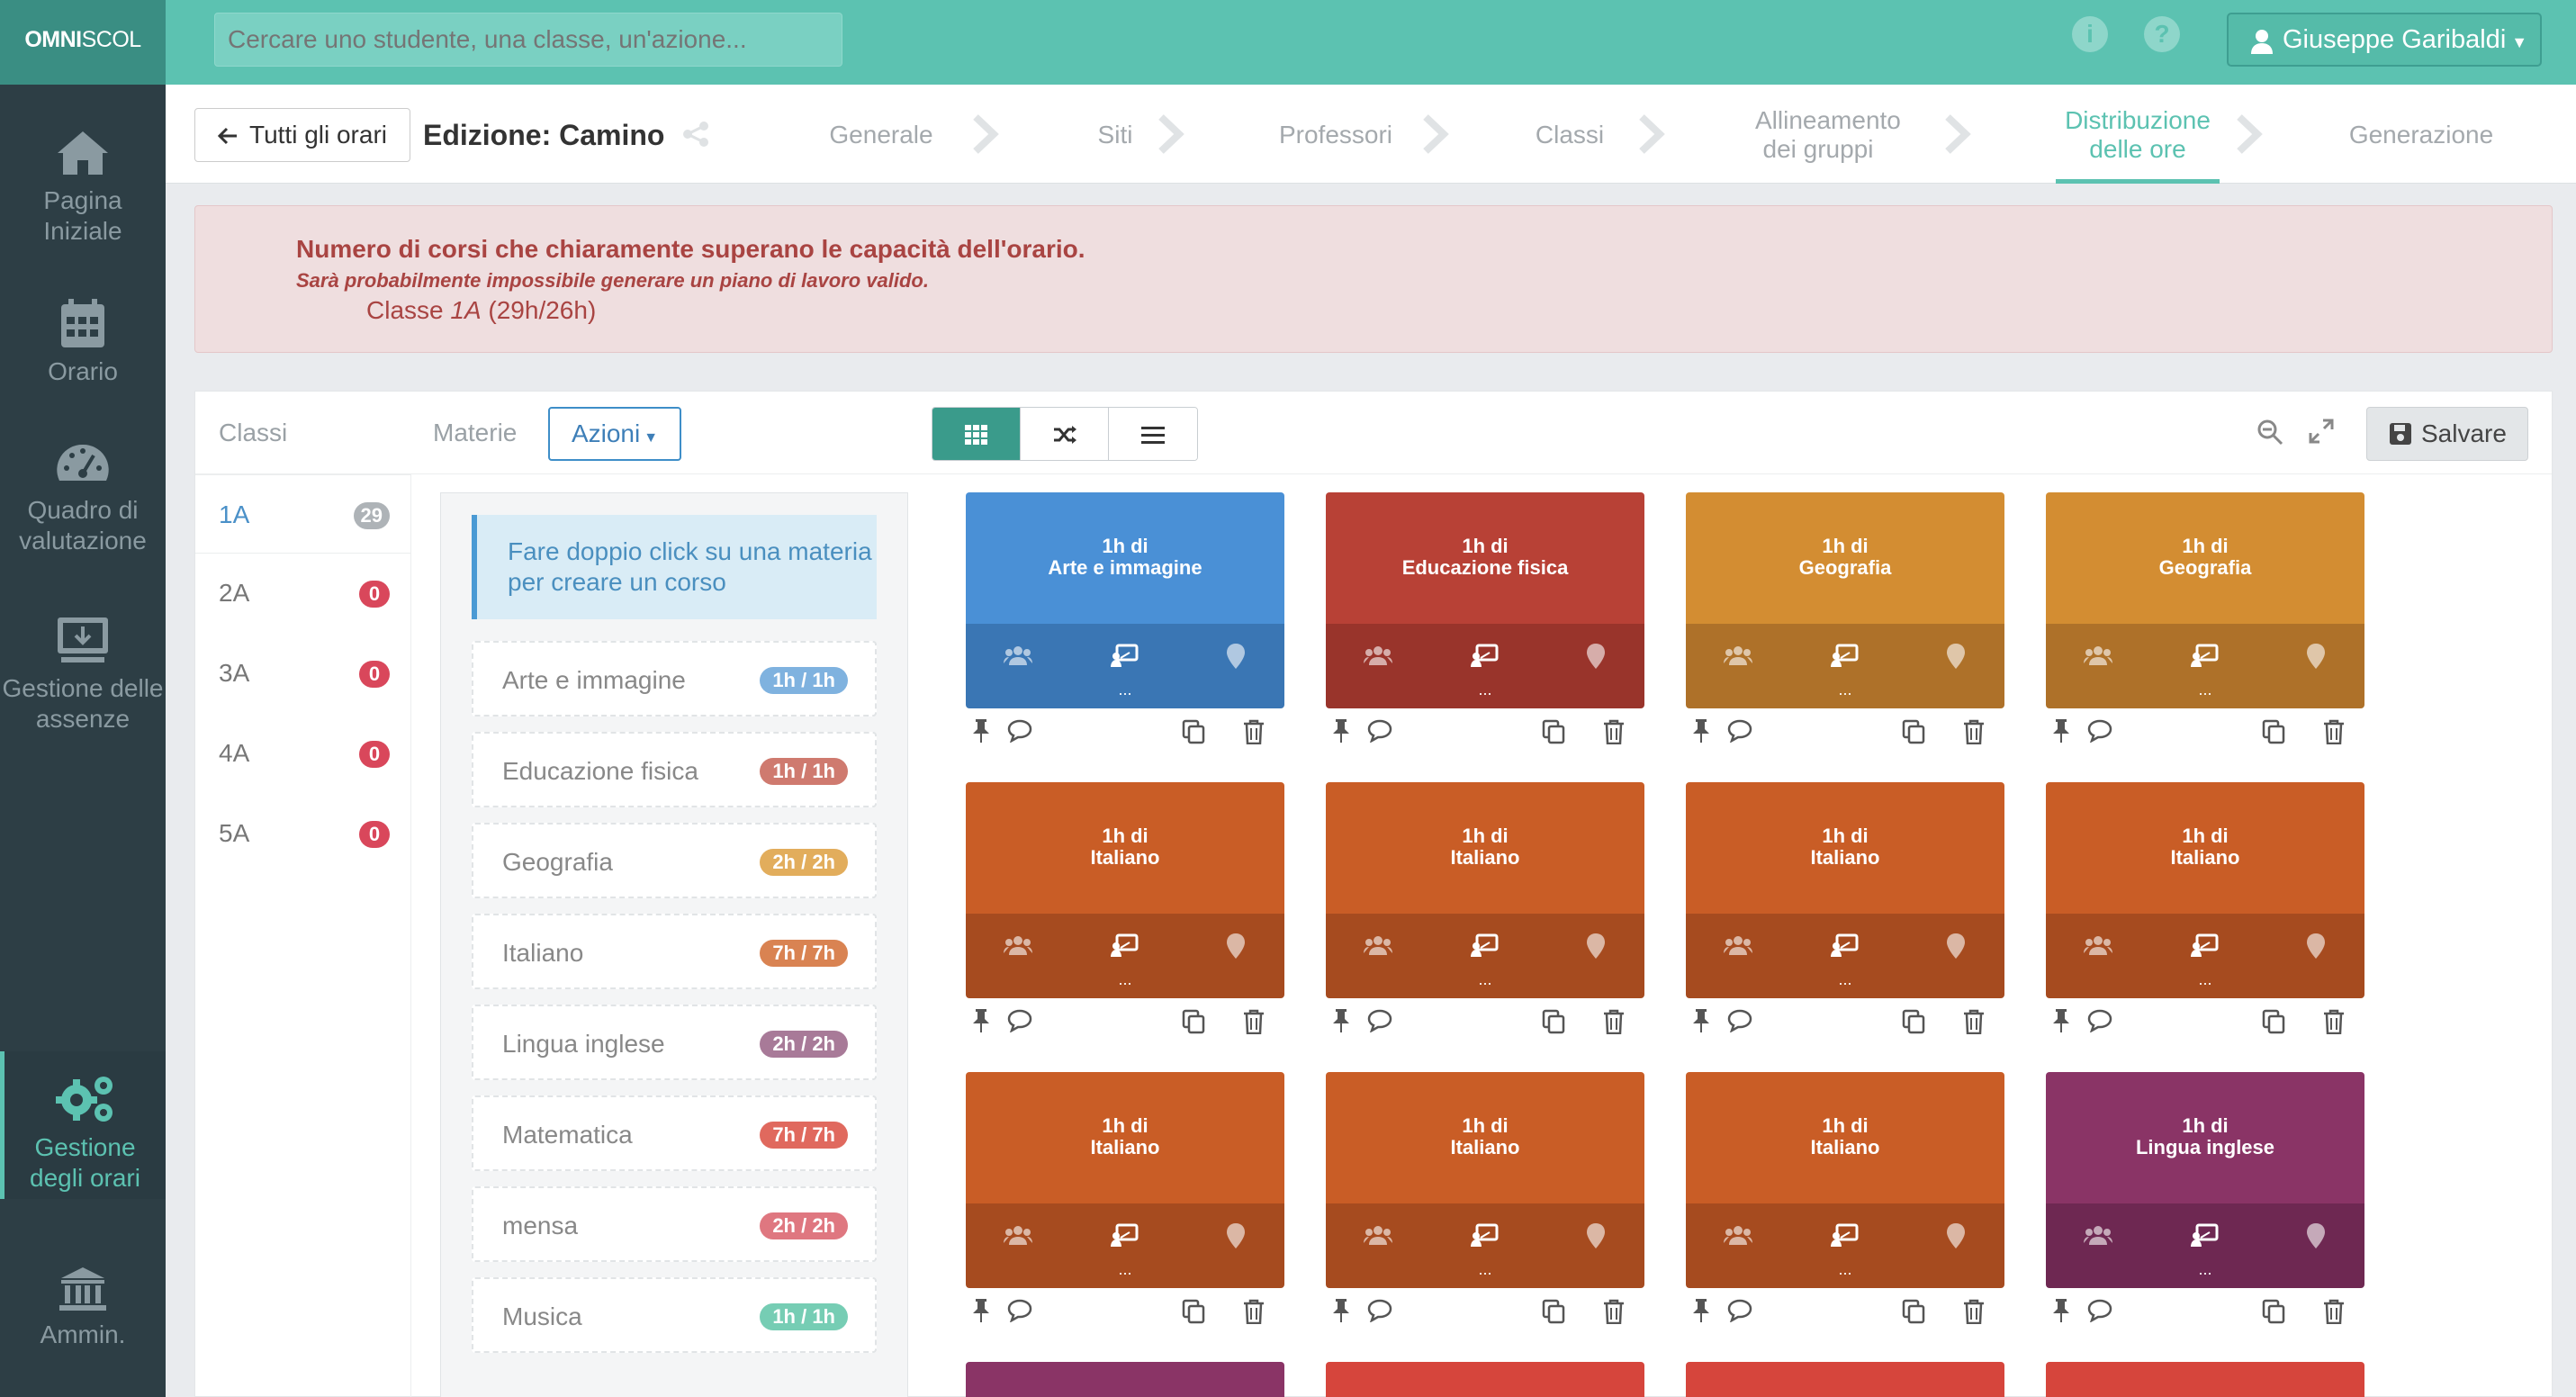 The width and height of the screenshot is (2576, 1397). What do you see at coordinates (674, 769) in the screenshot?
I see `subject-item: Educazione fisica 1h / 1h` at bounding box center [674, 769].